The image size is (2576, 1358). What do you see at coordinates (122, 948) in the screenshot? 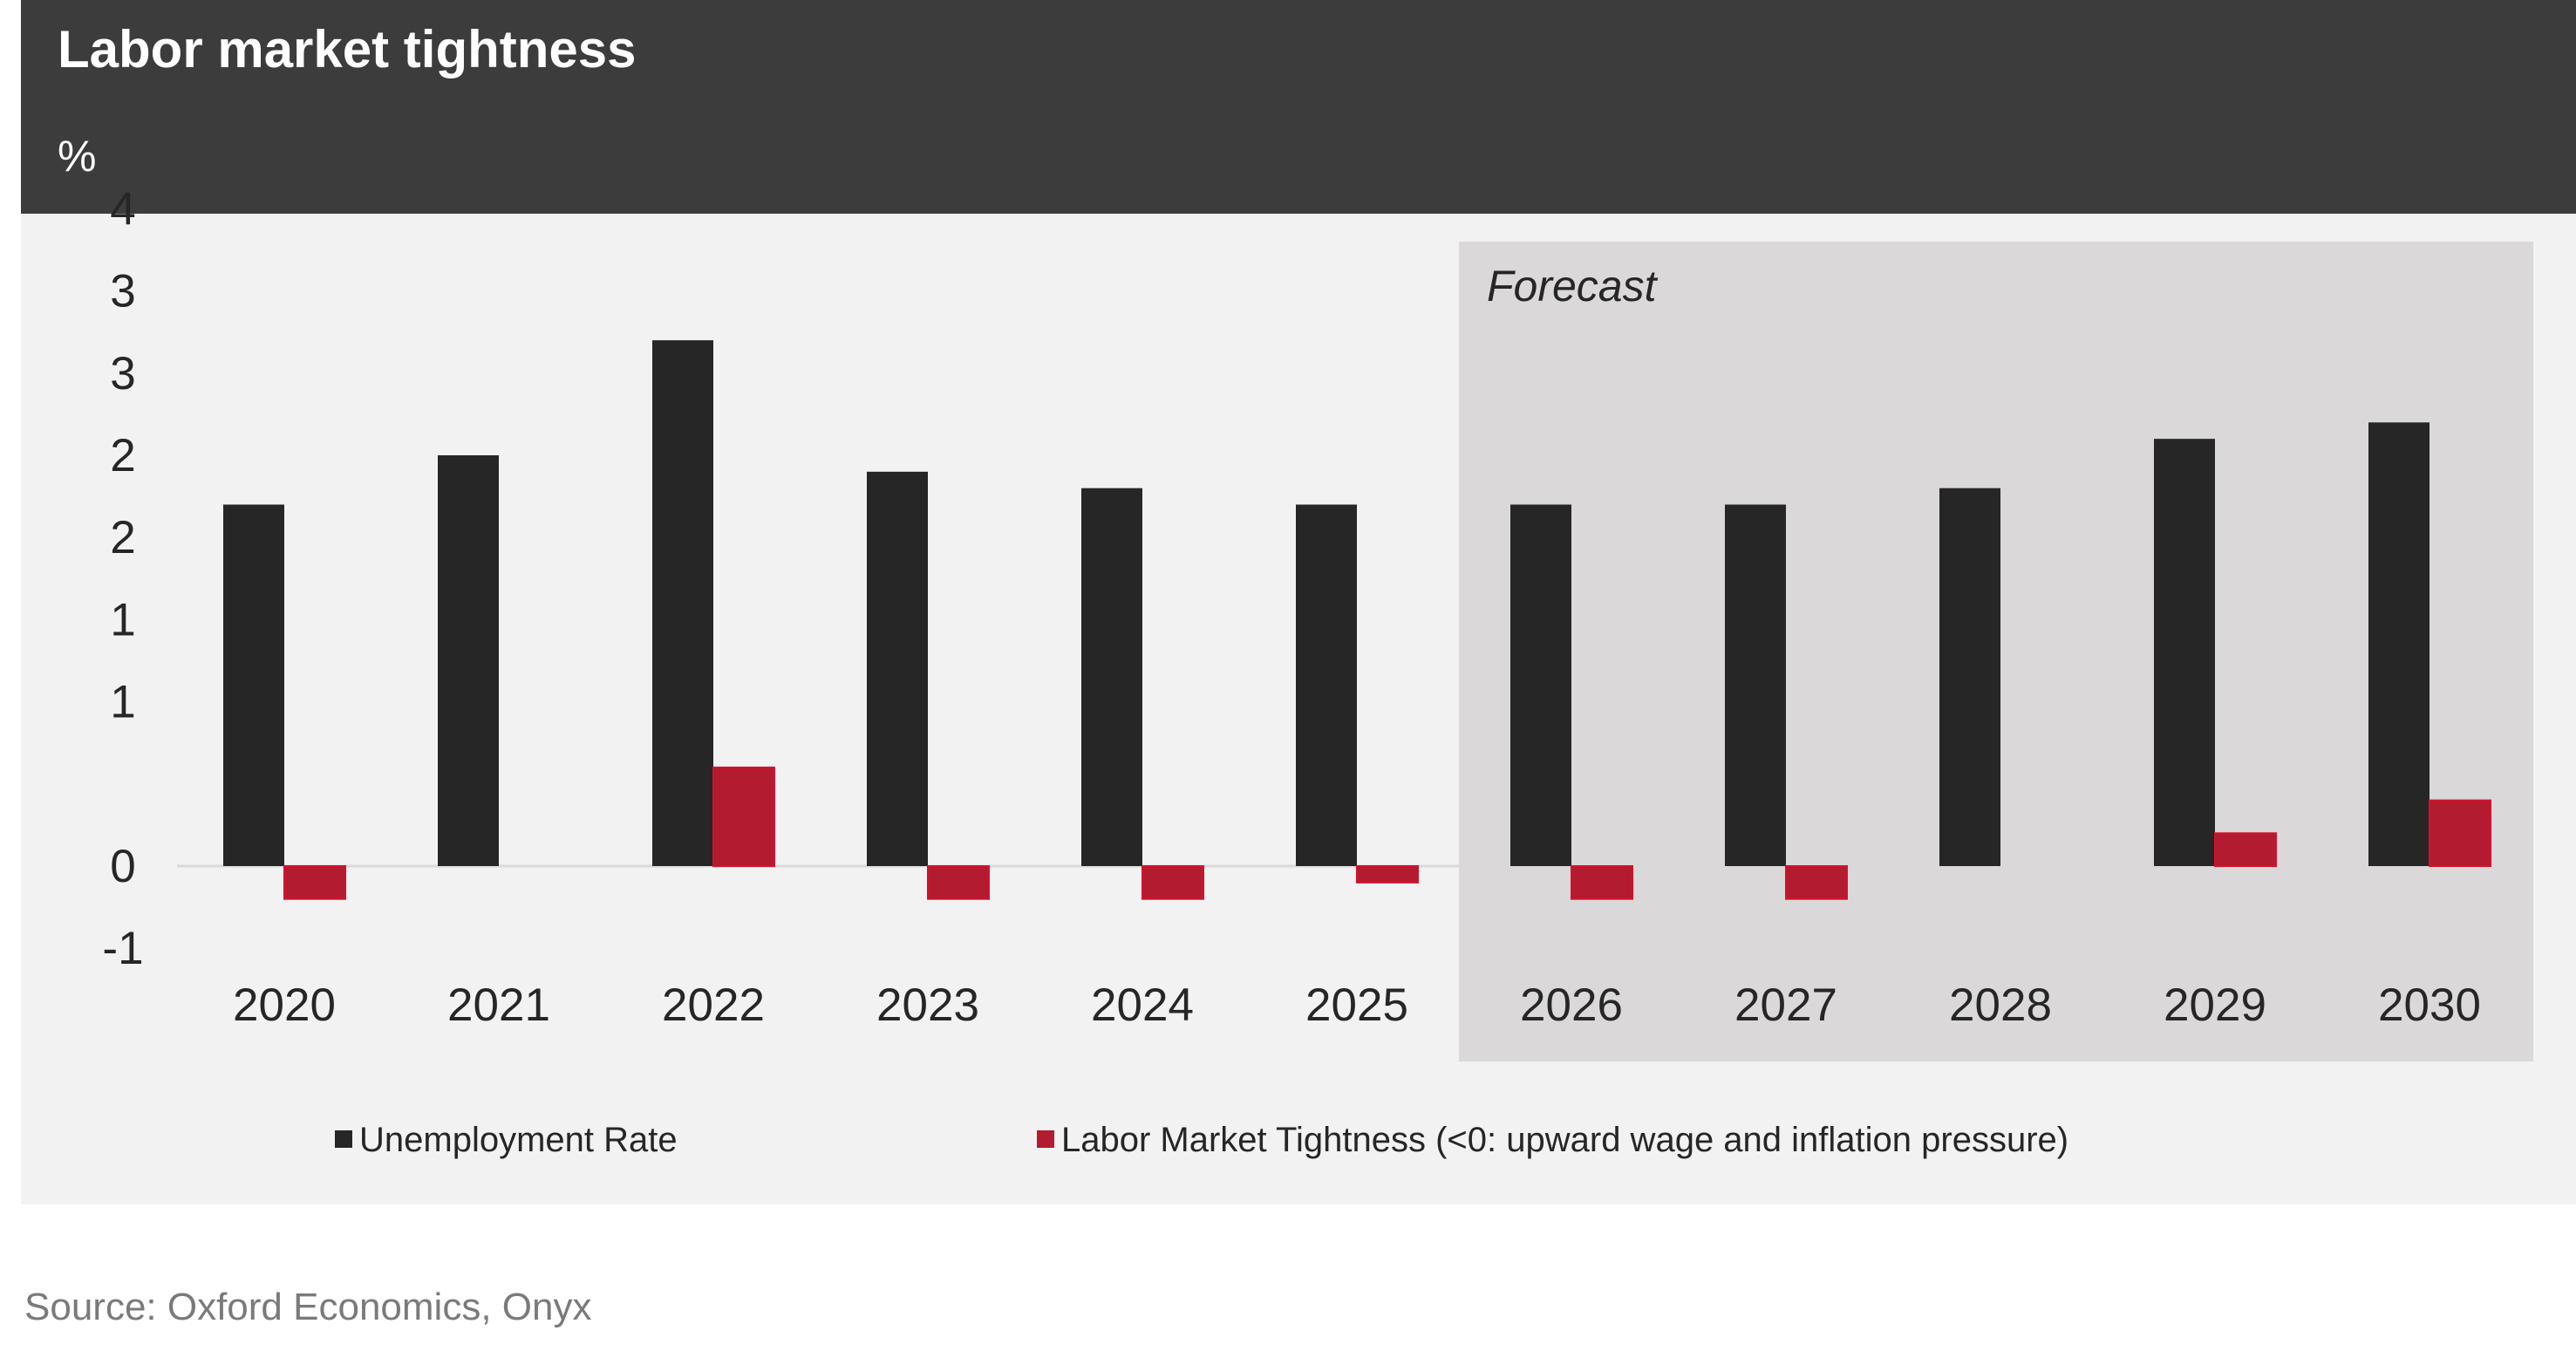
I see `y-tick-label: -1` at bounding box center [122, 948].